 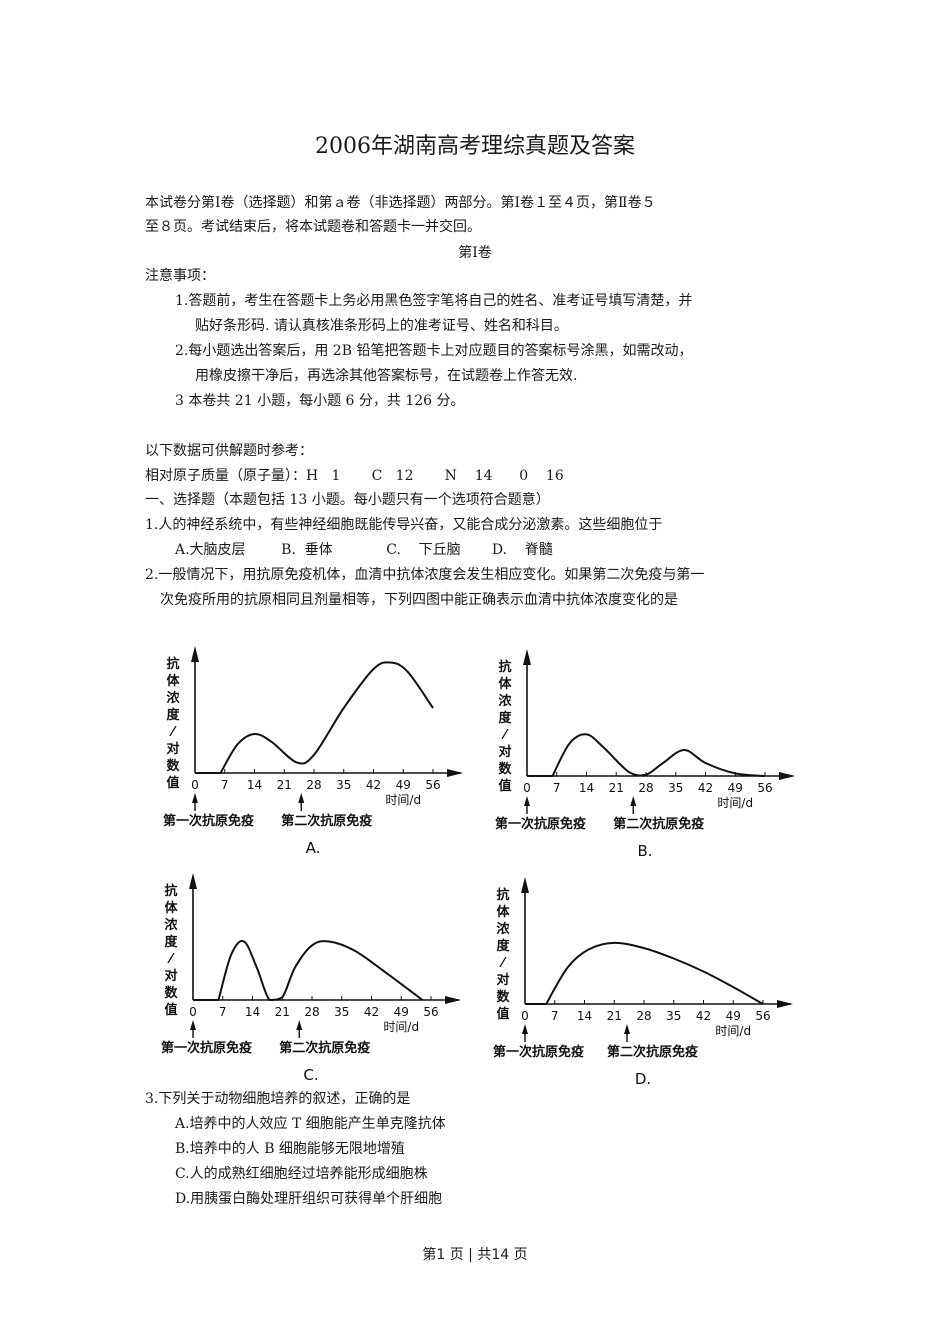 What do you see at coordinates (301, 1174) in the screenshot?
I see `question-3-option: C.人的成熟红细胞经过培养能形成细胞株` at bounding box center [301, 1174].